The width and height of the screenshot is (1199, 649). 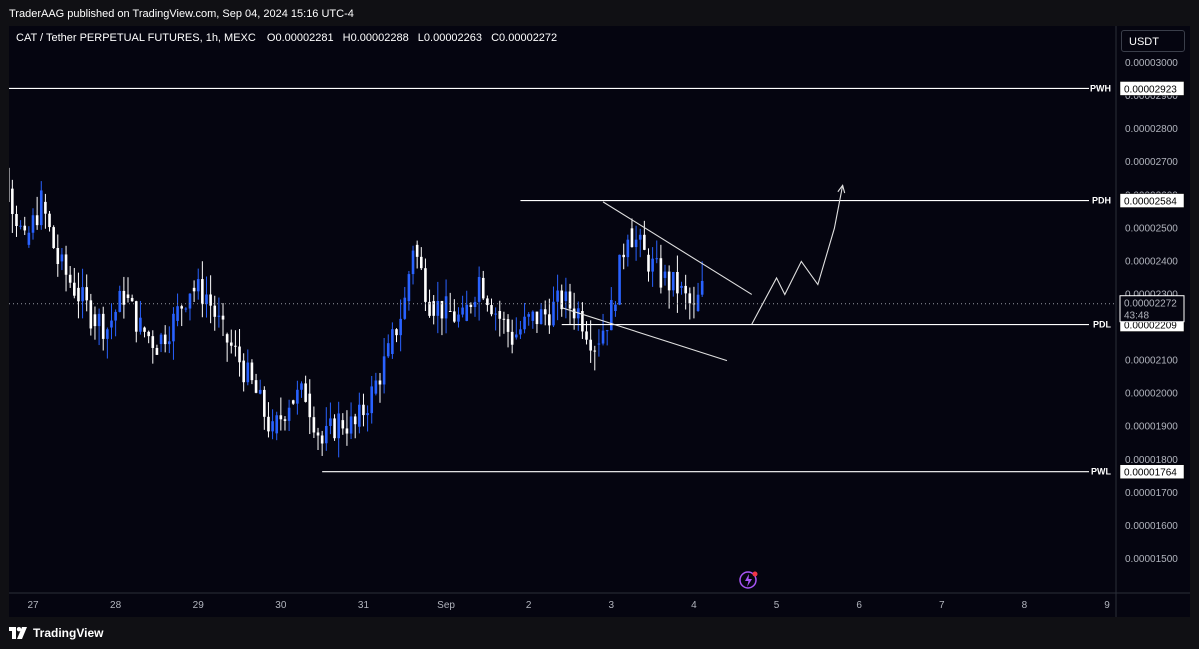 What do you see at coordinates (859, 605) in the screenshot?
I see `time-tick-label: 6` at bounding box center [859, 605].